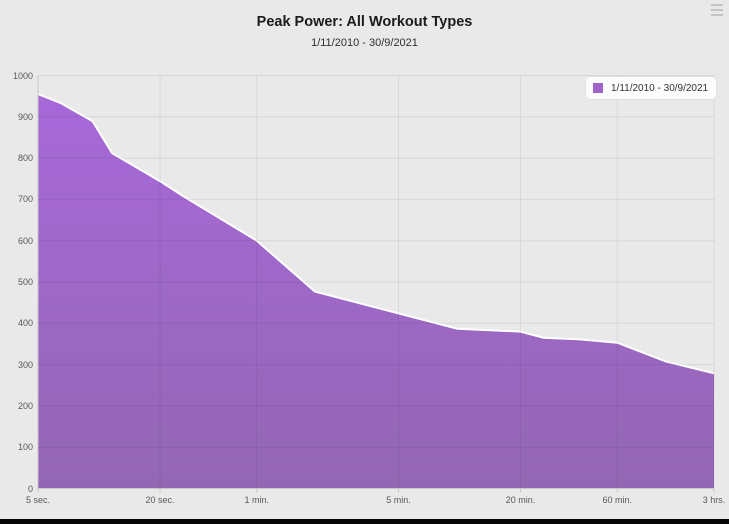 This screenshot has height=524, width=729. Describe the element at coordinates (364, 22) in the screenshot. I see `page-title: Peak Power: All Workout Types` at that location.